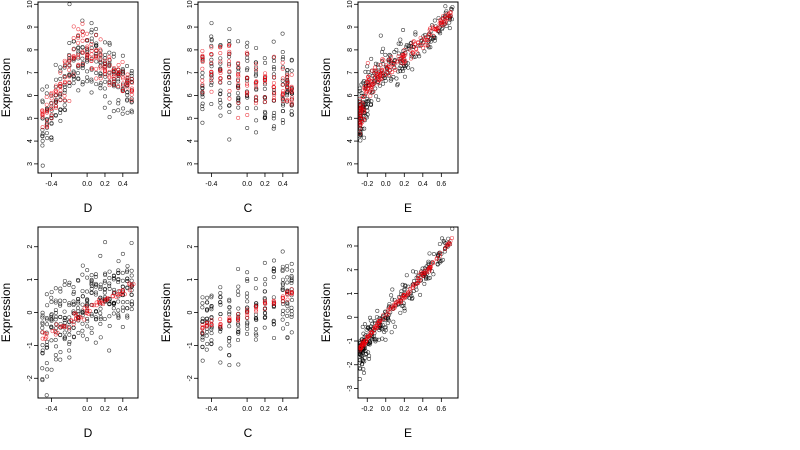 This screenshot has height=450, width=800. Describe the element at coordinates (247, 184) in the screenshot. I see `x-tick-label: 0.0` at that location.